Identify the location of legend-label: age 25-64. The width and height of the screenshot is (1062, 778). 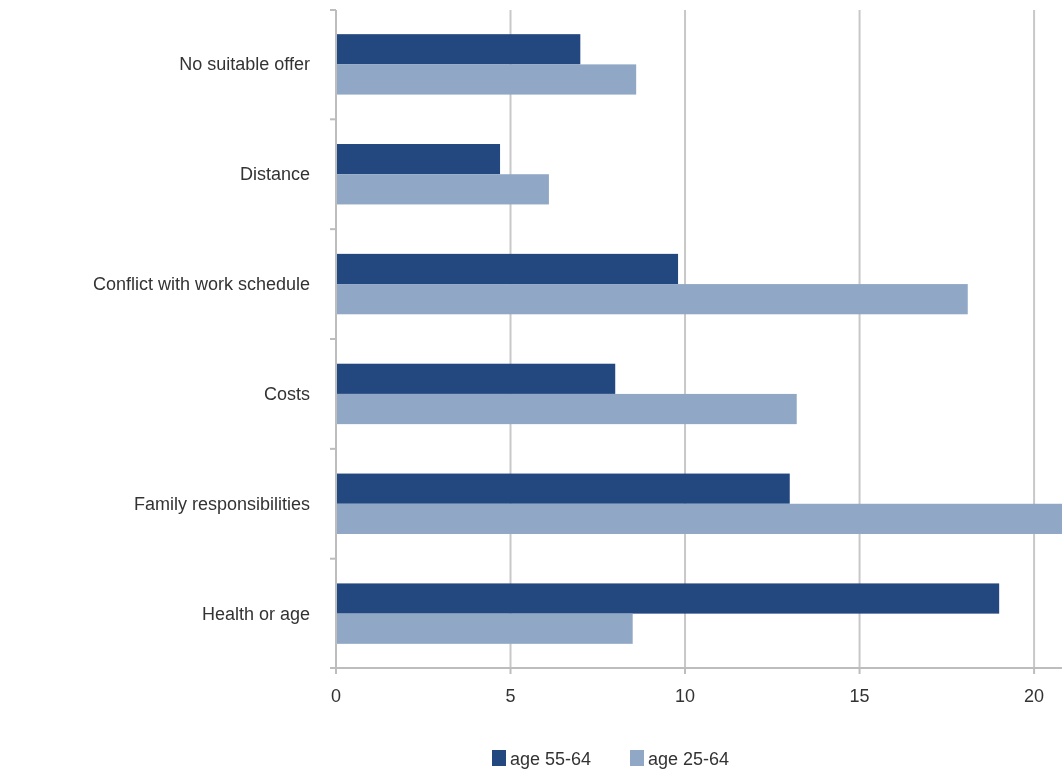
(689, 759).